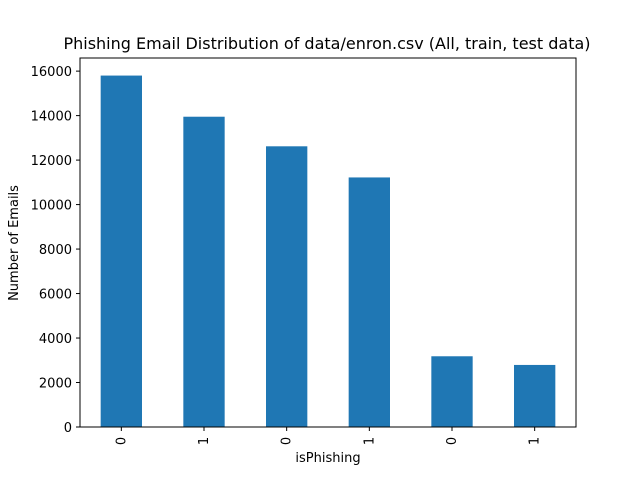  What do you see at coordinates (452, 441) in the screenshot?
I see `x-tick-label-4: 0` at bounding box center [452, 441].